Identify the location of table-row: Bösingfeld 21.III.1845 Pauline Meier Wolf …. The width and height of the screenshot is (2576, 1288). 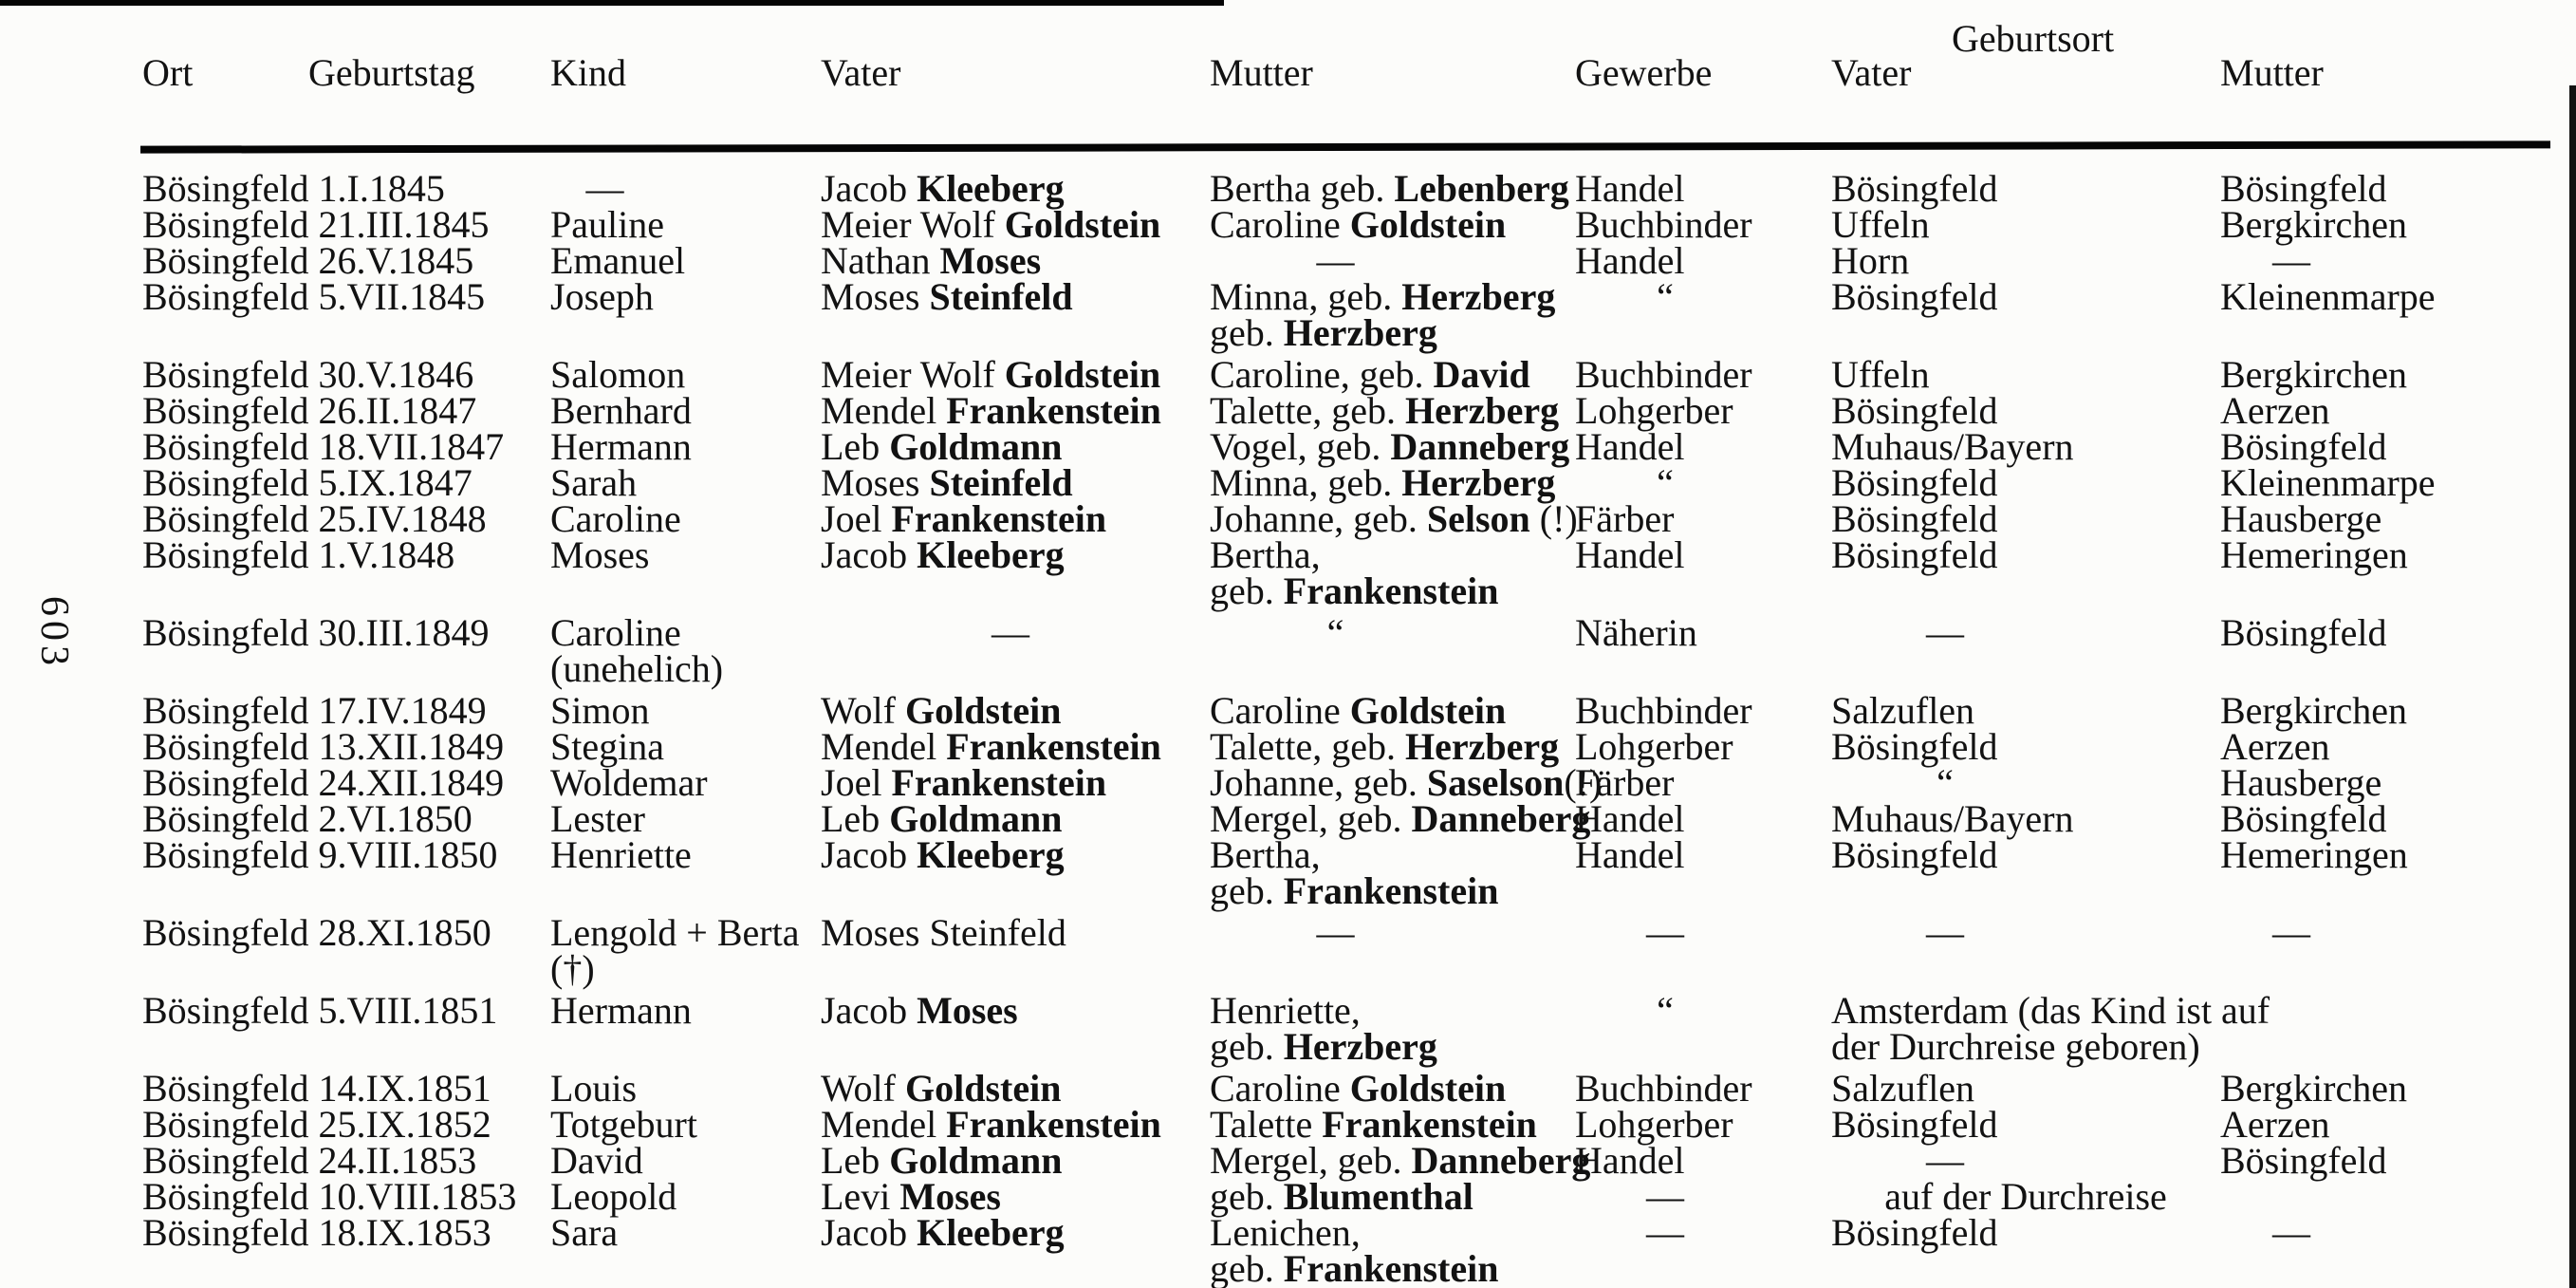
(1347, 224).